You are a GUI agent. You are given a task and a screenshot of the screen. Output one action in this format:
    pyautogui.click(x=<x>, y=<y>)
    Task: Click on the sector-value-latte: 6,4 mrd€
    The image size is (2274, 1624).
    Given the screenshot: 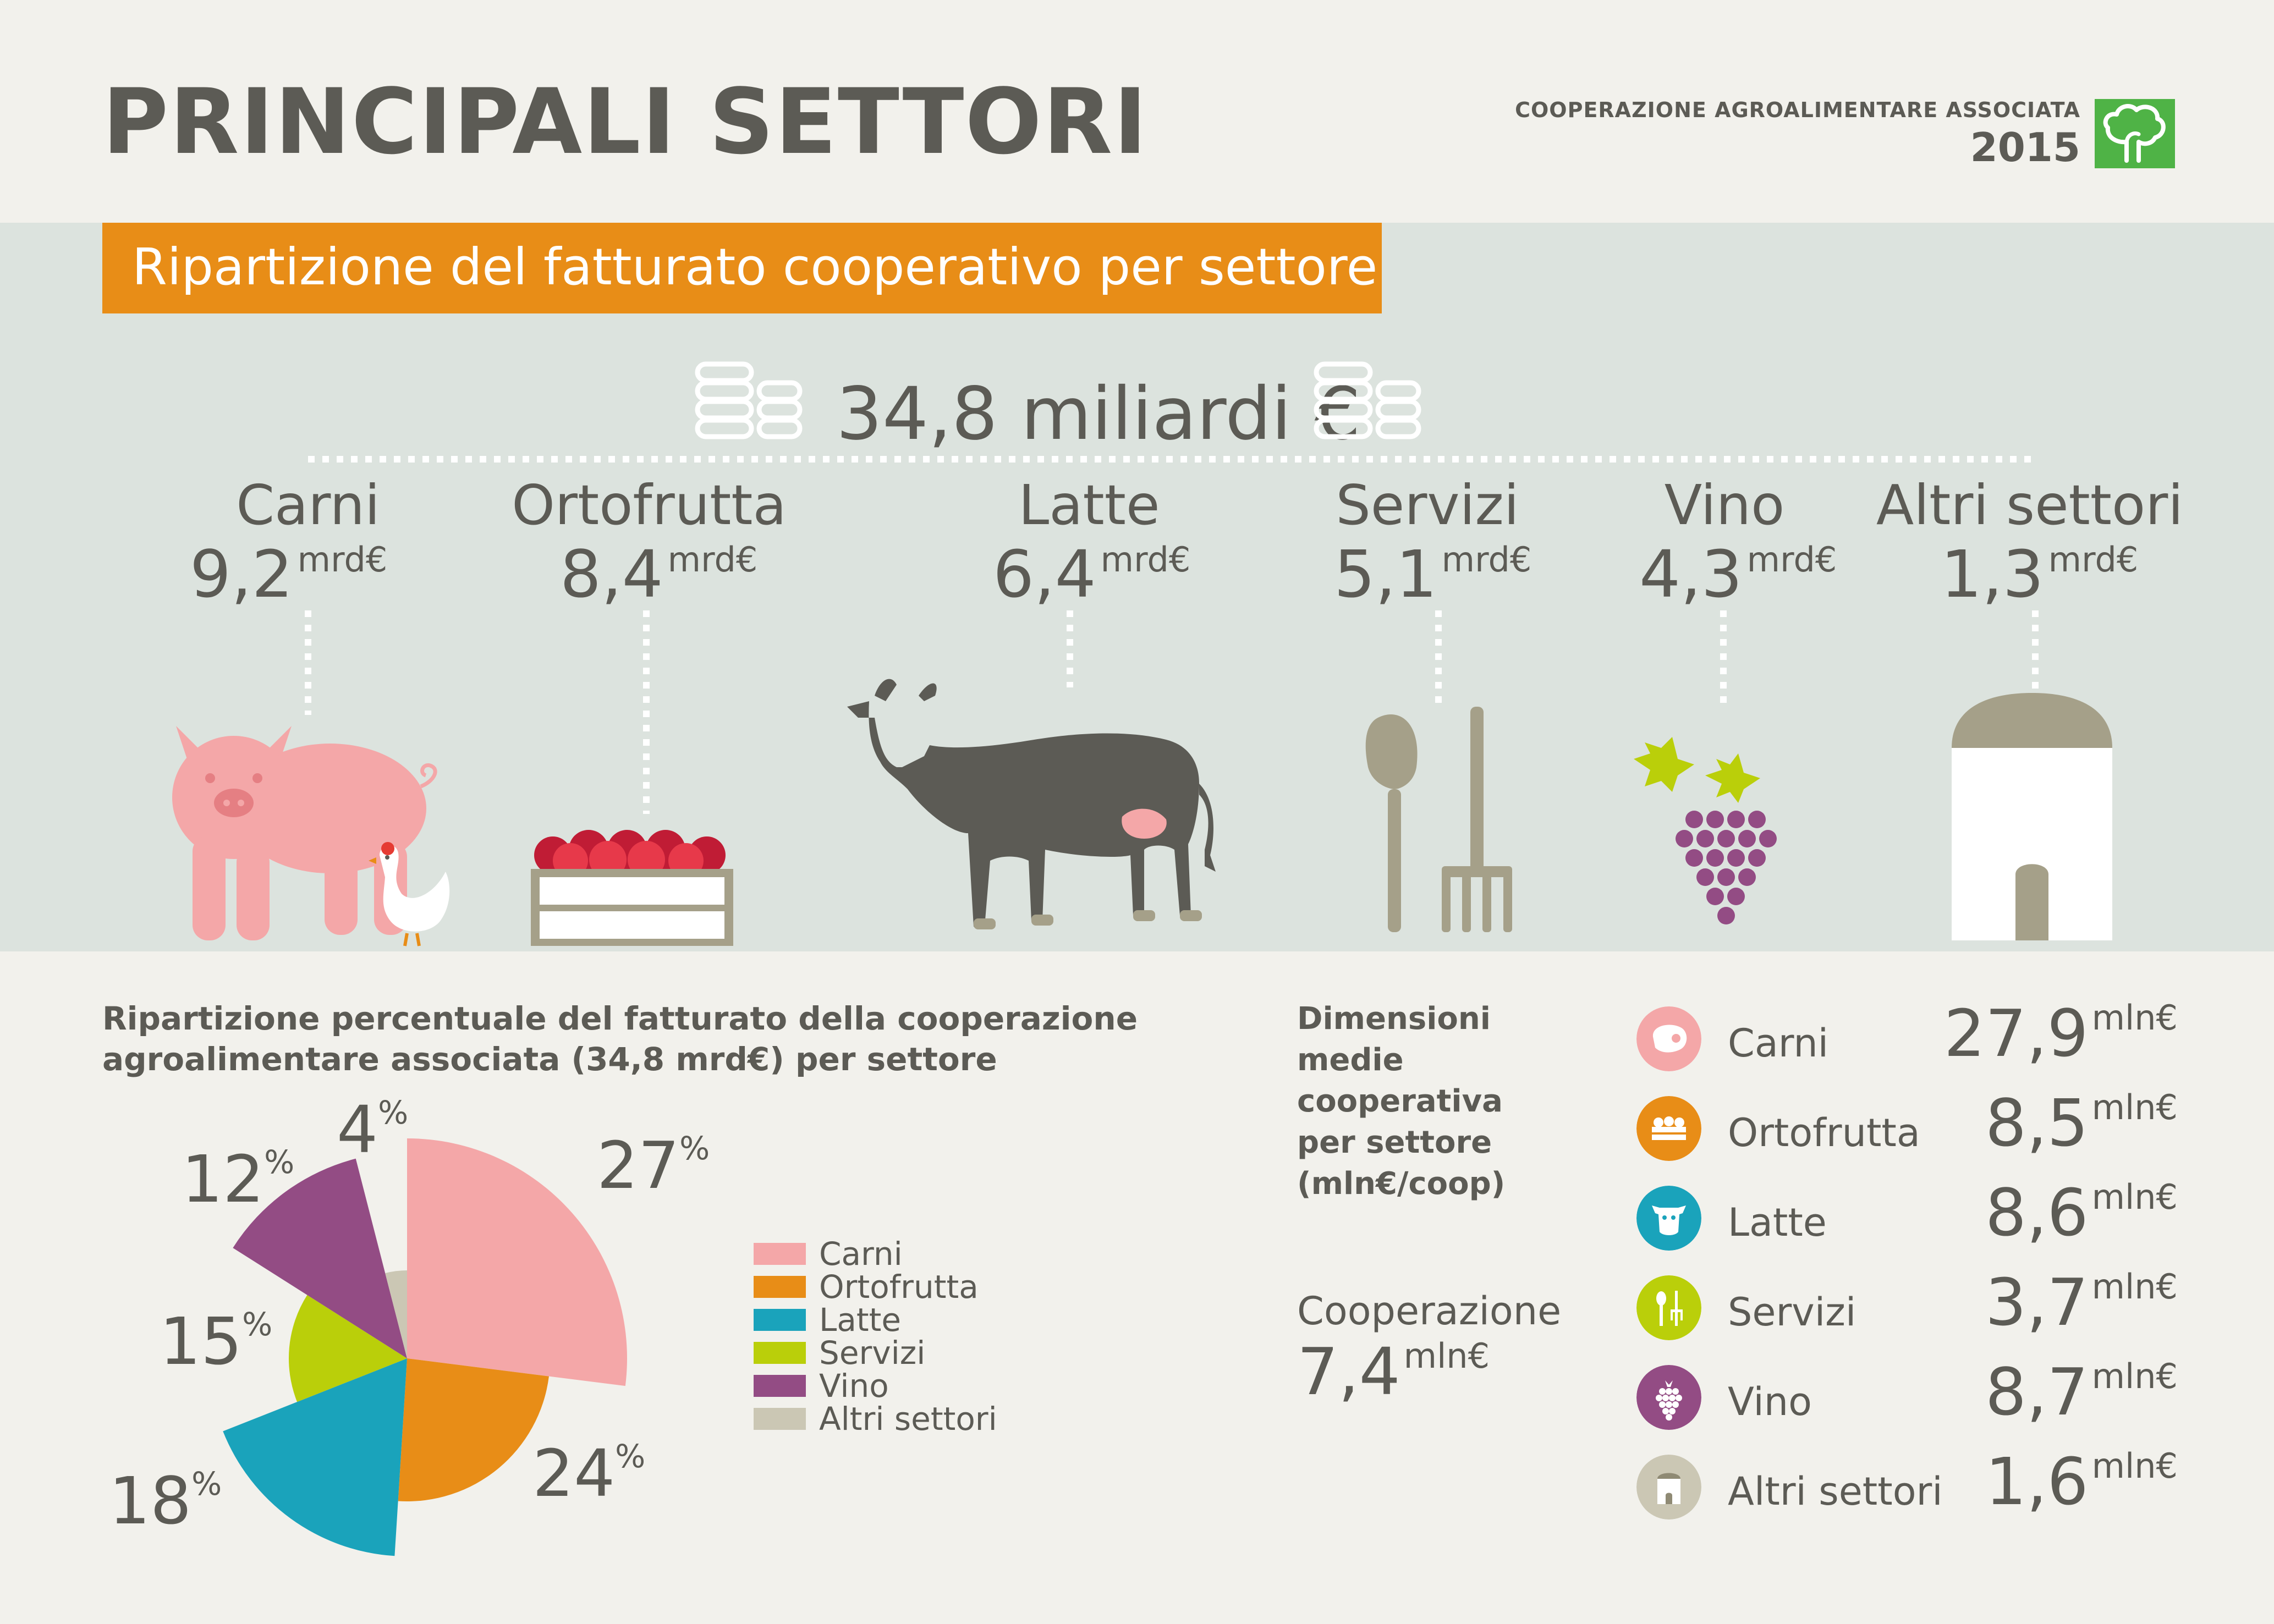 What is the action you would take?
    pyautogui.click(x=1092, y=574)
    